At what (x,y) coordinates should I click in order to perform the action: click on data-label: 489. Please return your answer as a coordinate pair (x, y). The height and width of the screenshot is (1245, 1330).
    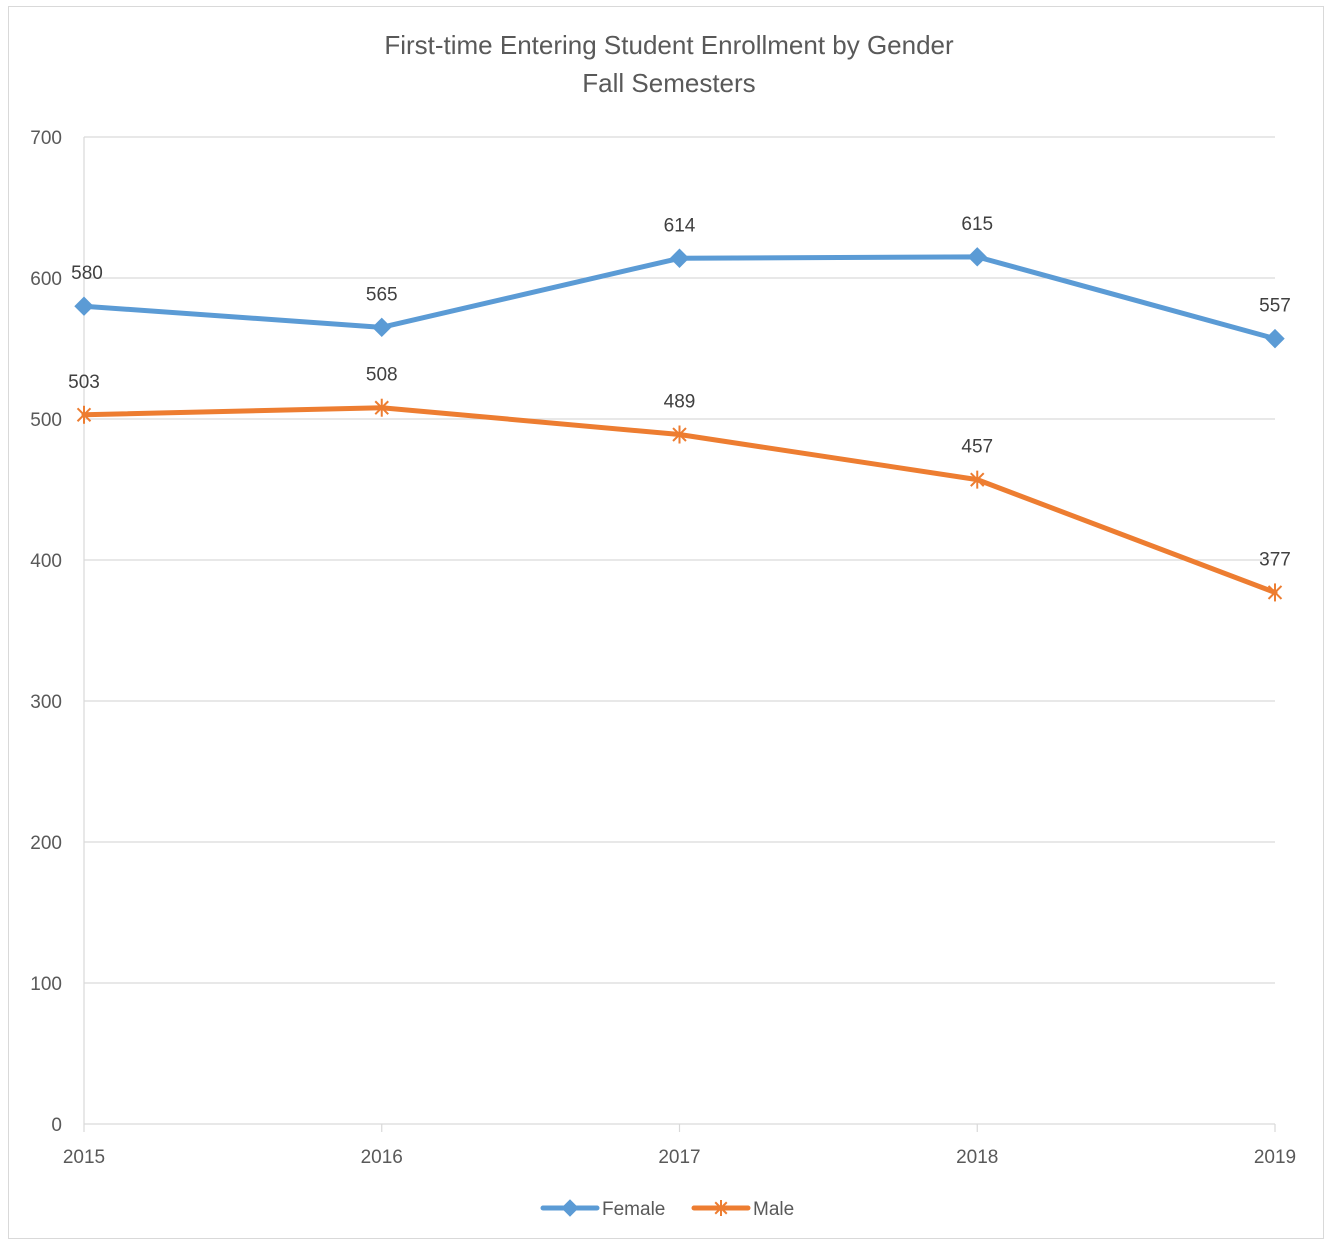
    Looking at the image, I should click on (680, 402).